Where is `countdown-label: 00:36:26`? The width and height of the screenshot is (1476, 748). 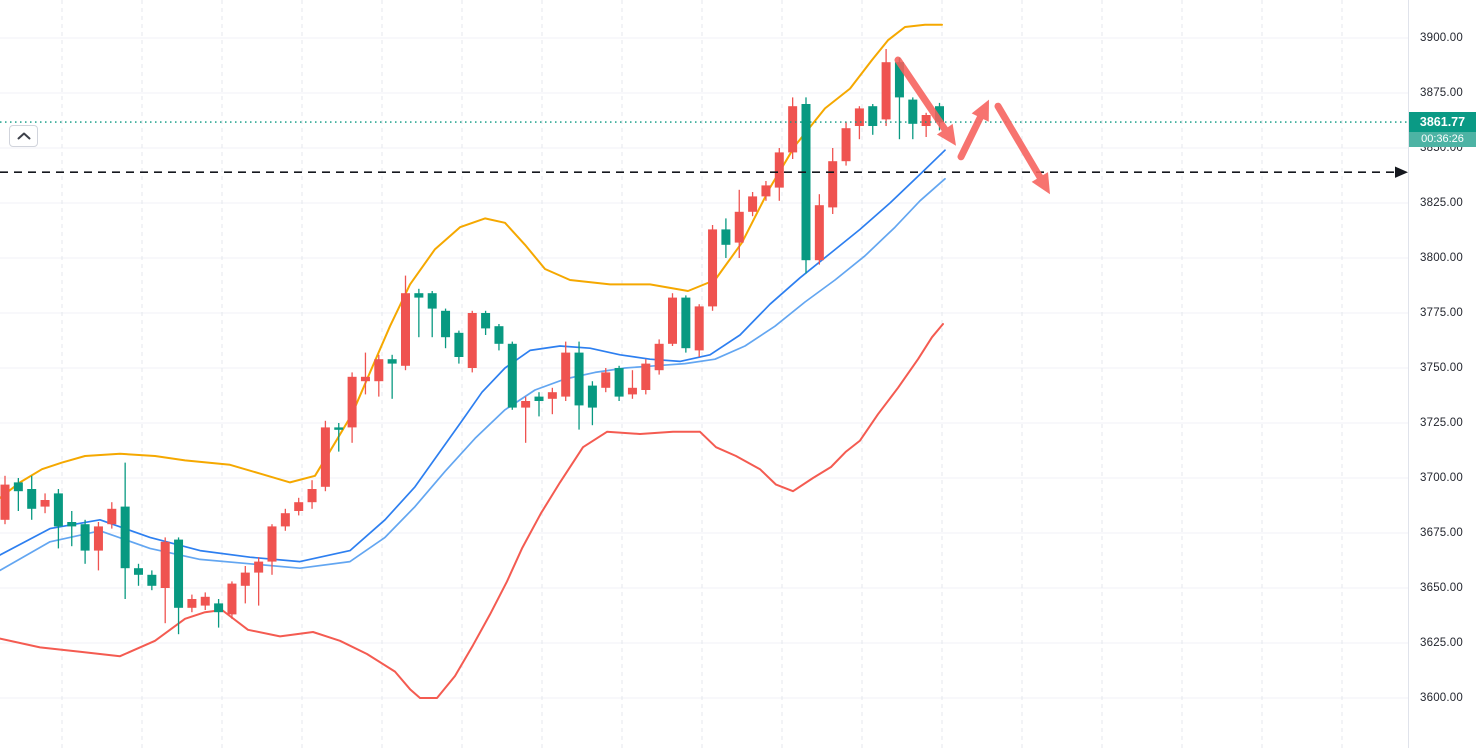 countdown-label: 00:36:26 is located at coordinates (1442, 140).